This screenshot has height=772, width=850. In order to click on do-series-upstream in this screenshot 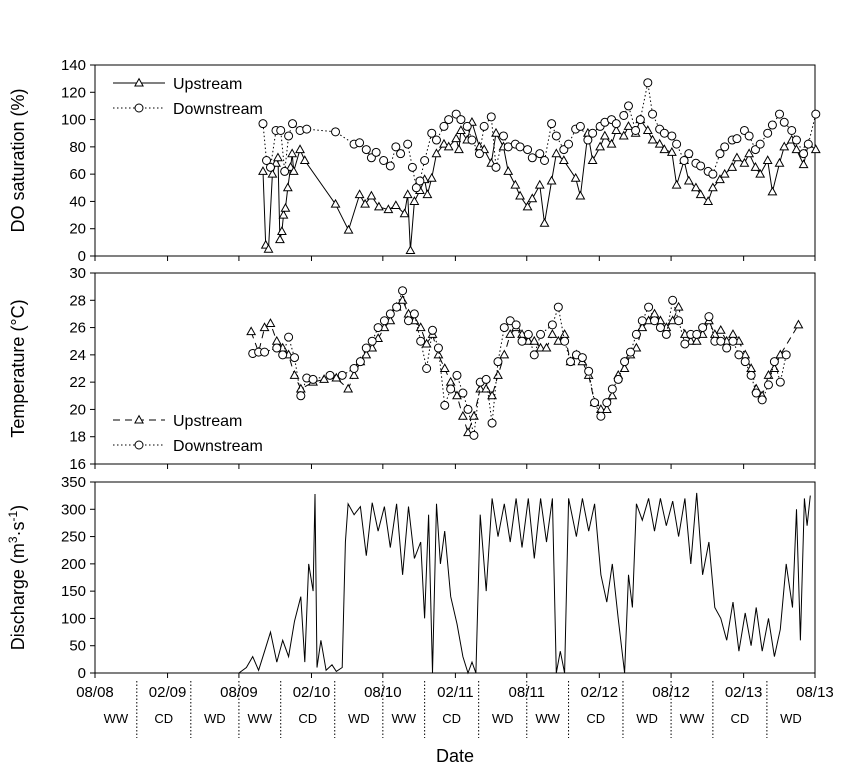, I will do `click(539, 184)`.